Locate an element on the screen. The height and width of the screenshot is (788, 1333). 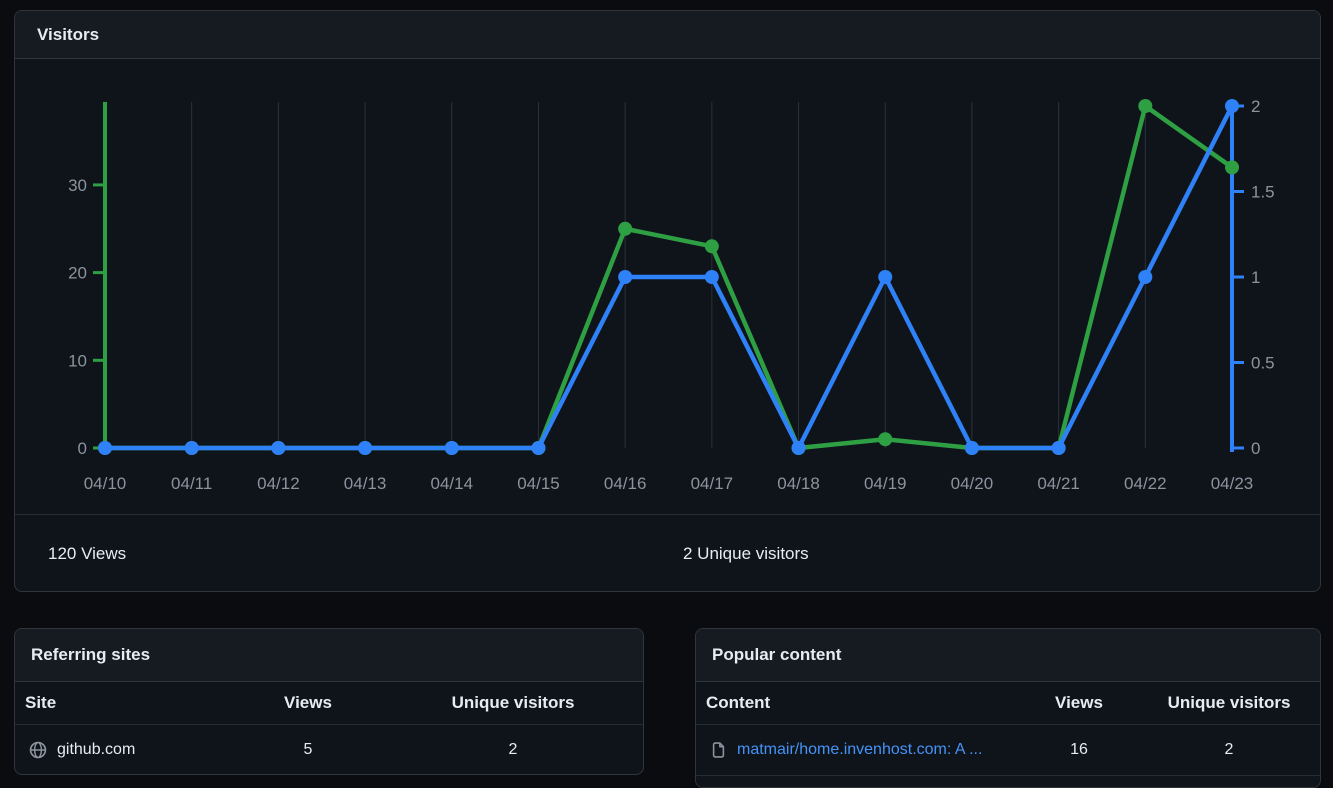
svg-text: 04/15 is located at coordinates (538, 483).